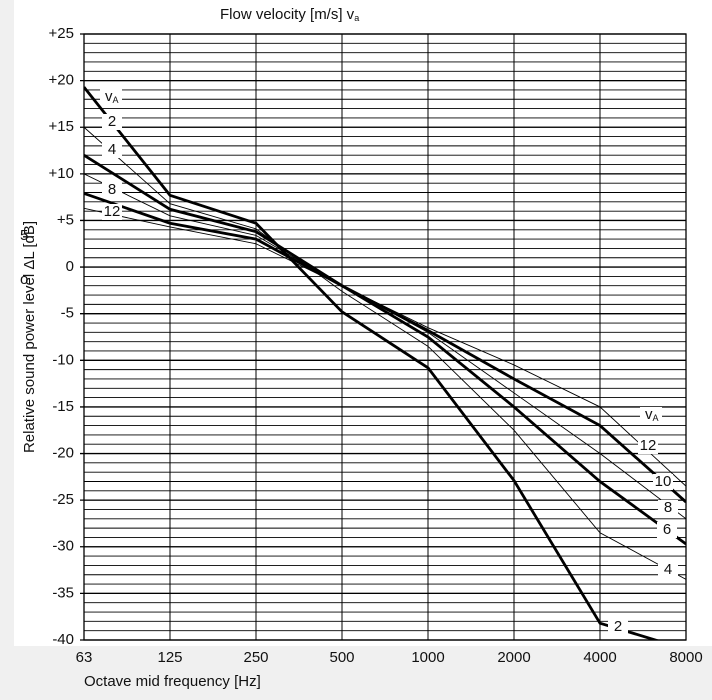 The height and width of the screenshot is (700, 712). What do you see at coordinates (61, 33) in the screenshot?
I see `y-tick-label: +25` at bounding box center [61, 33].